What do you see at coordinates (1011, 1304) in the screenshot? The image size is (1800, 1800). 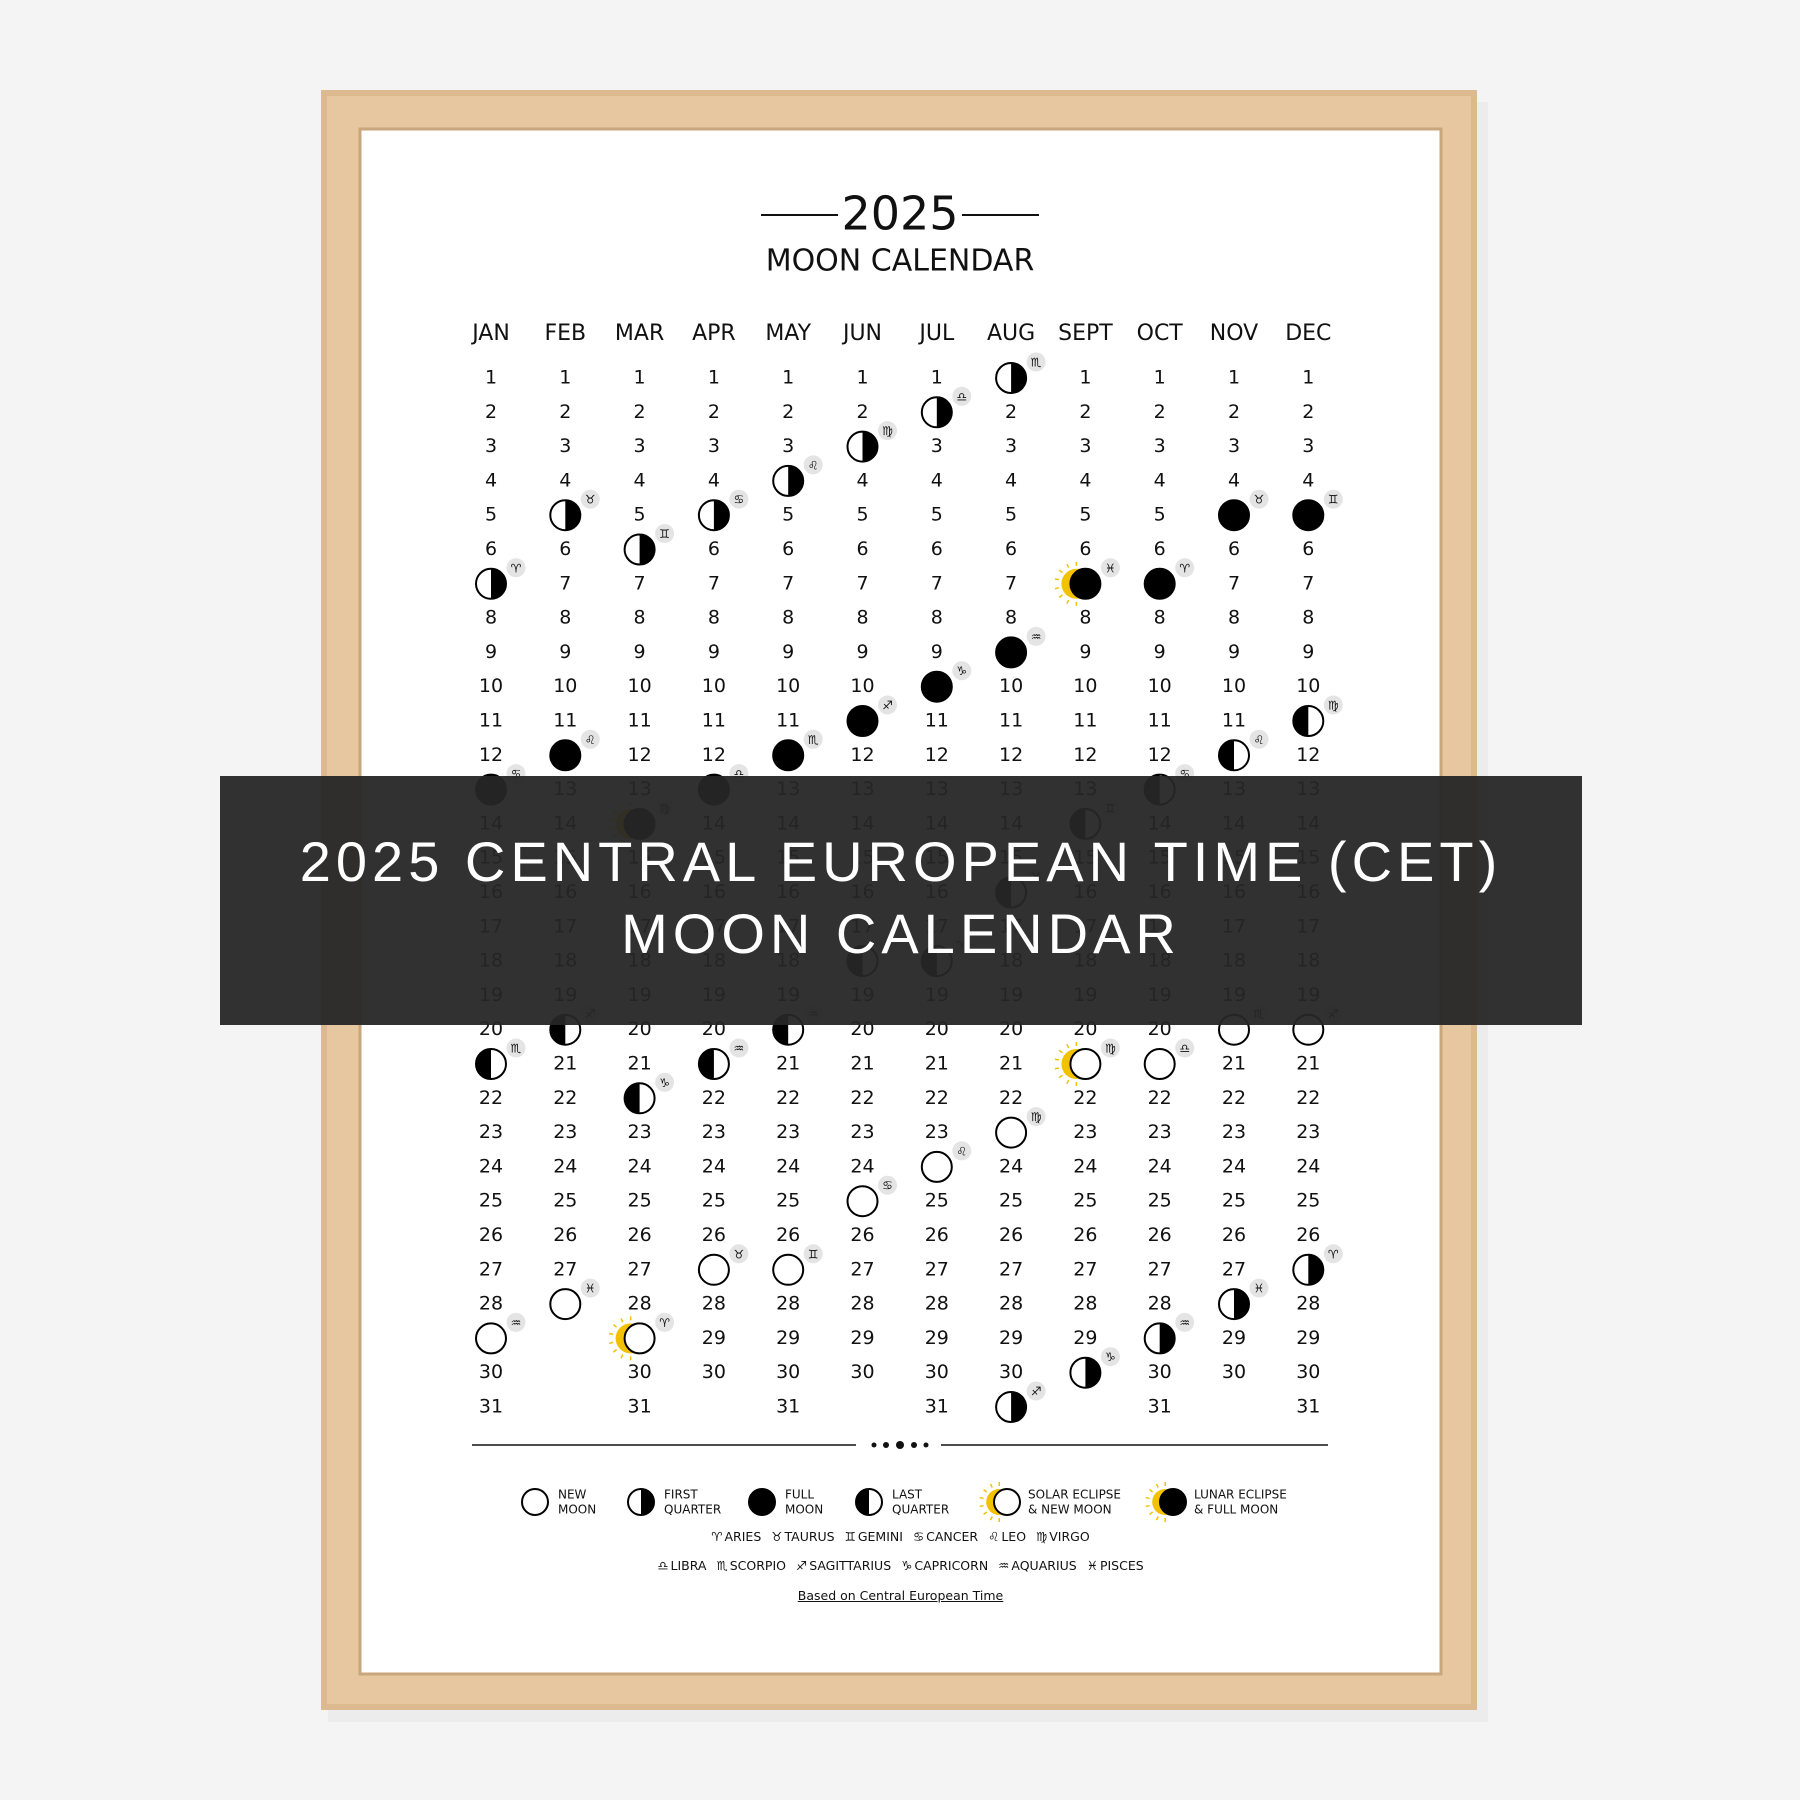 I see `day-number: 28` at bounding box center [1011, 1304].